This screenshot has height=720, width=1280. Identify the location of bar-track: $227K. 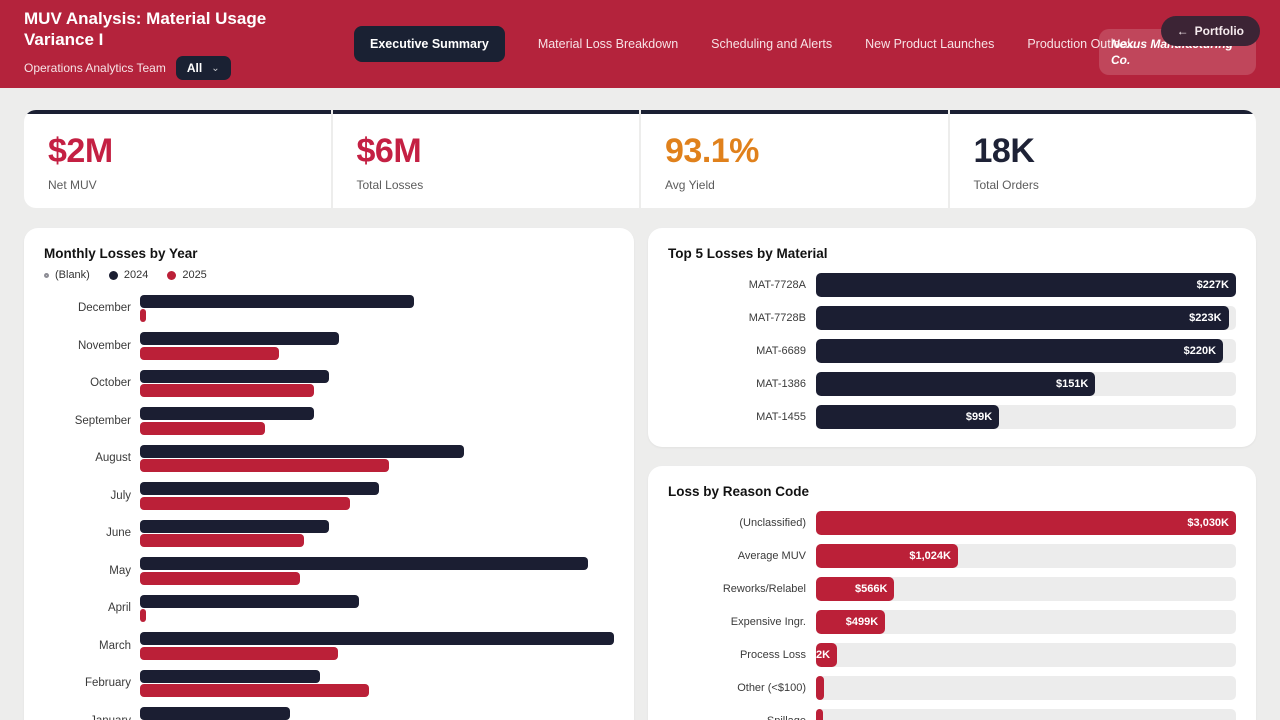
(1026, 285).